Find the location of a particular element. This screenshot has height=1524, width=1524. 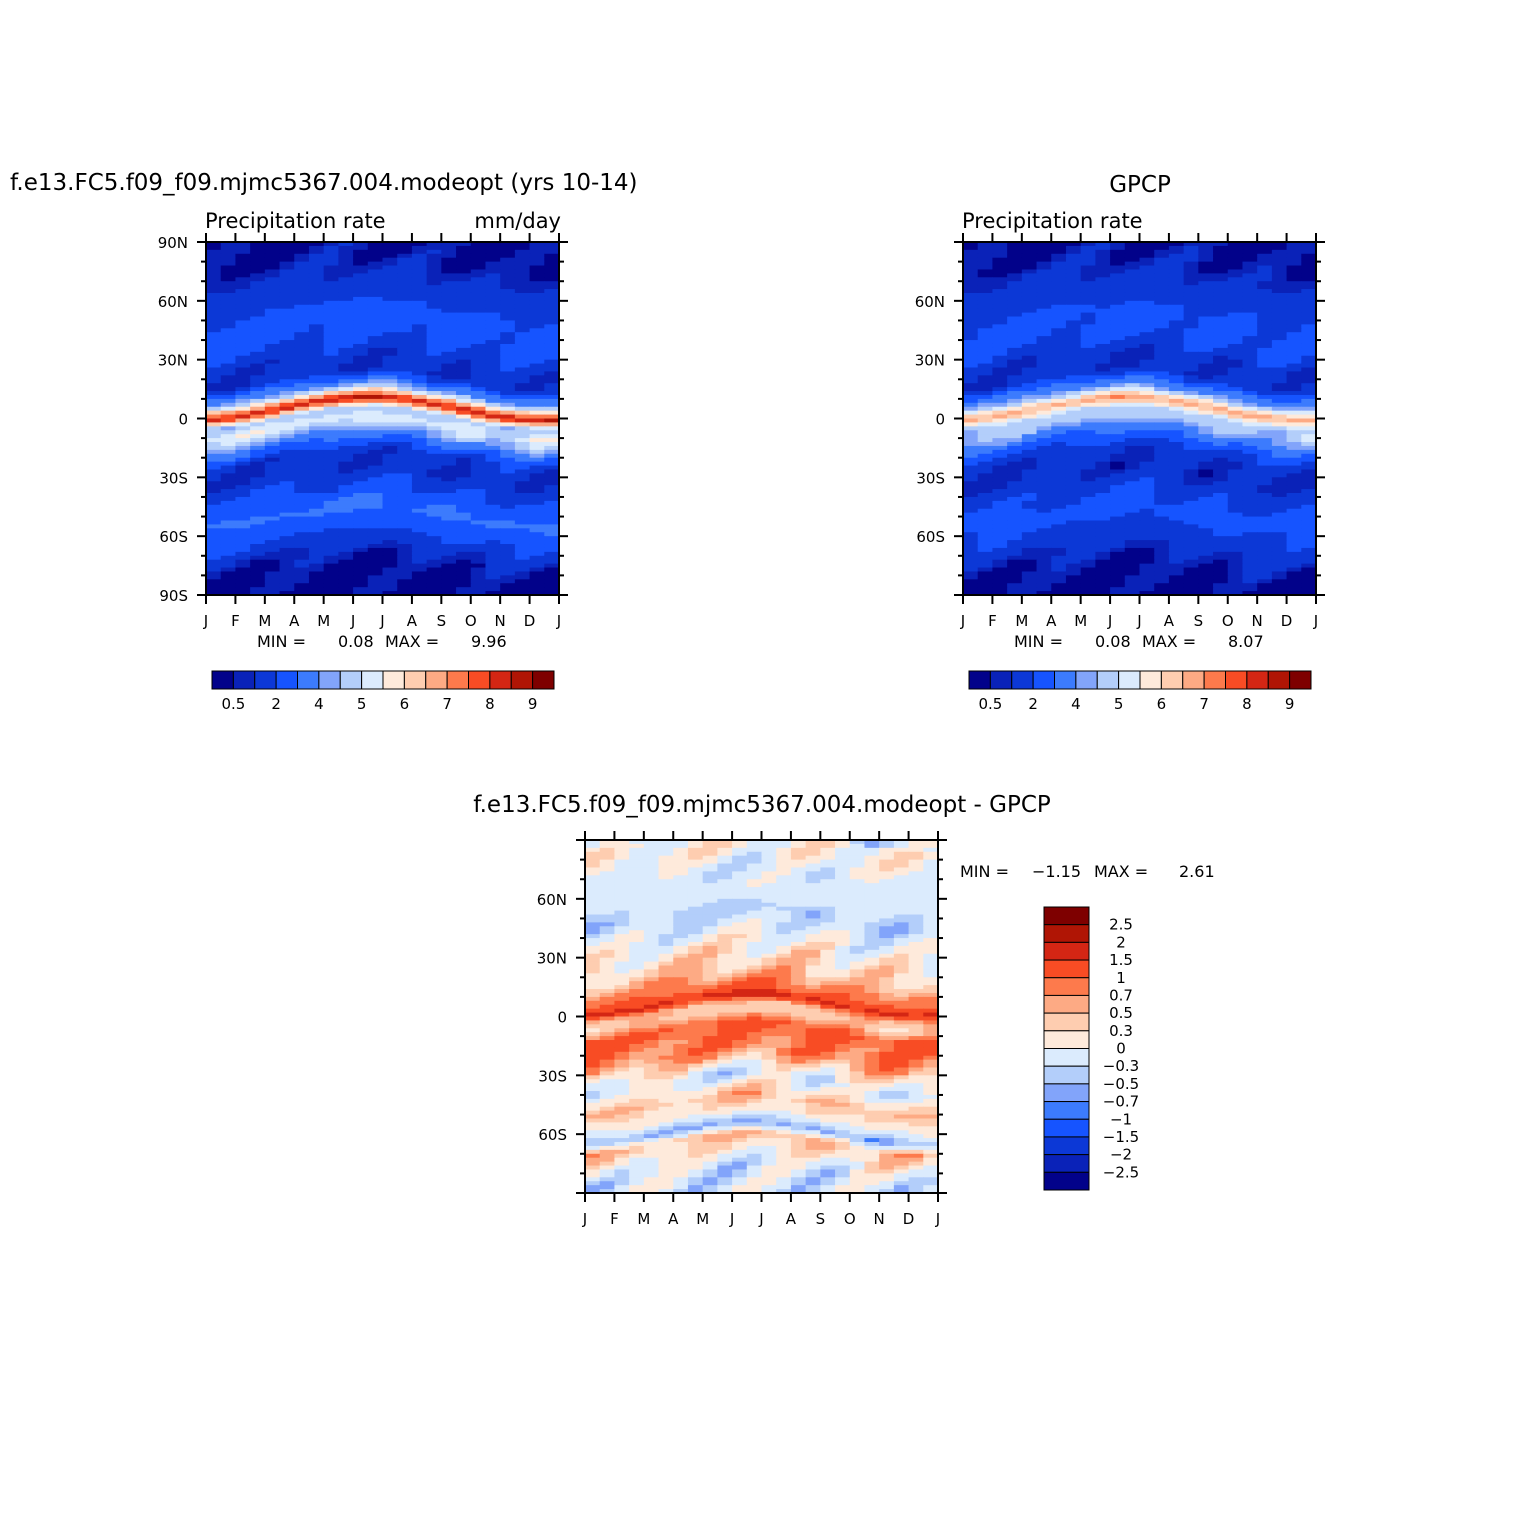

model-x-tick-label: S is located at coordinates (442, 621).